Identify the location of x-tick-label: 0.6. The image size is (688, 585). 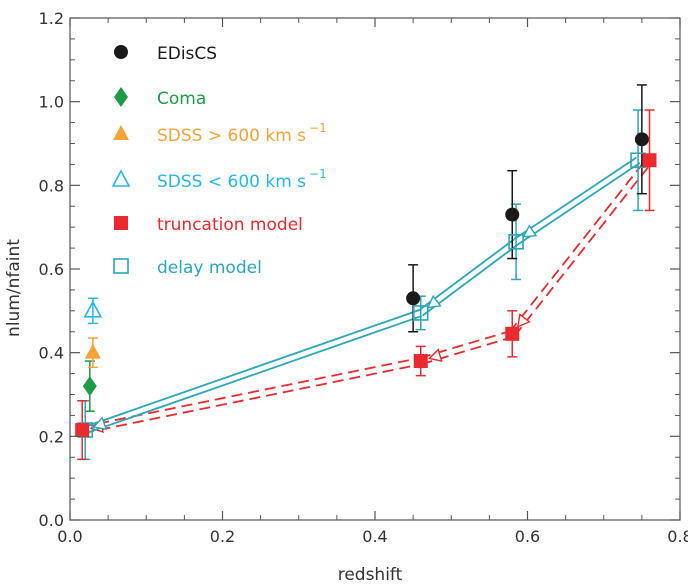
(527, 536).